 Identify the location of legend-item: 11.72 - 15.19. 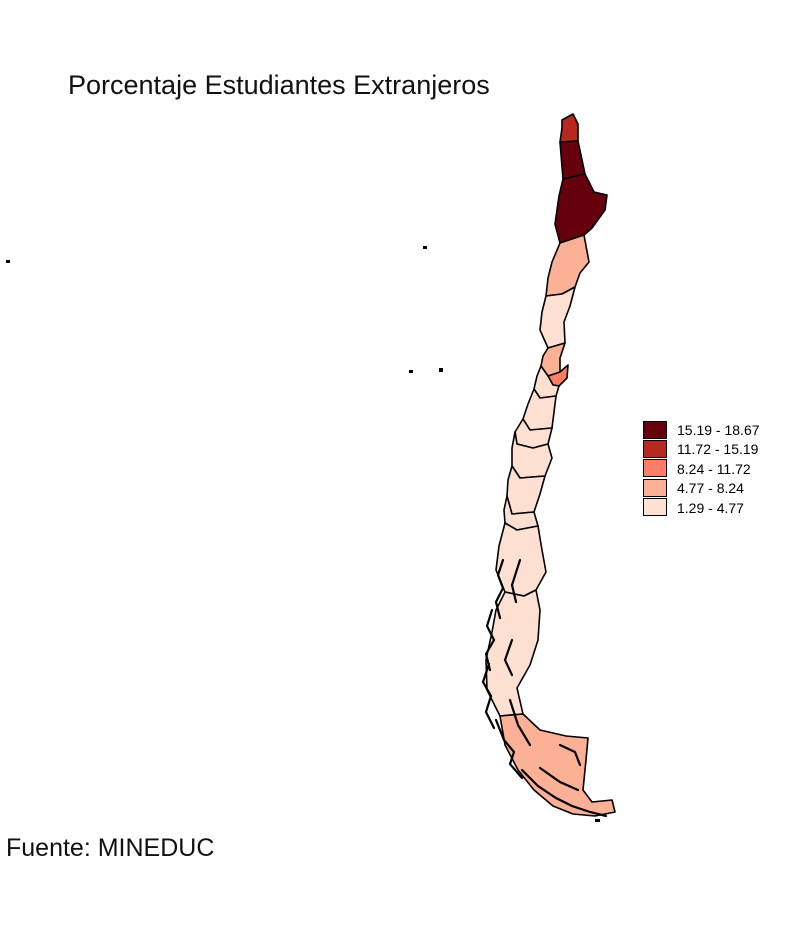
(701, 449).